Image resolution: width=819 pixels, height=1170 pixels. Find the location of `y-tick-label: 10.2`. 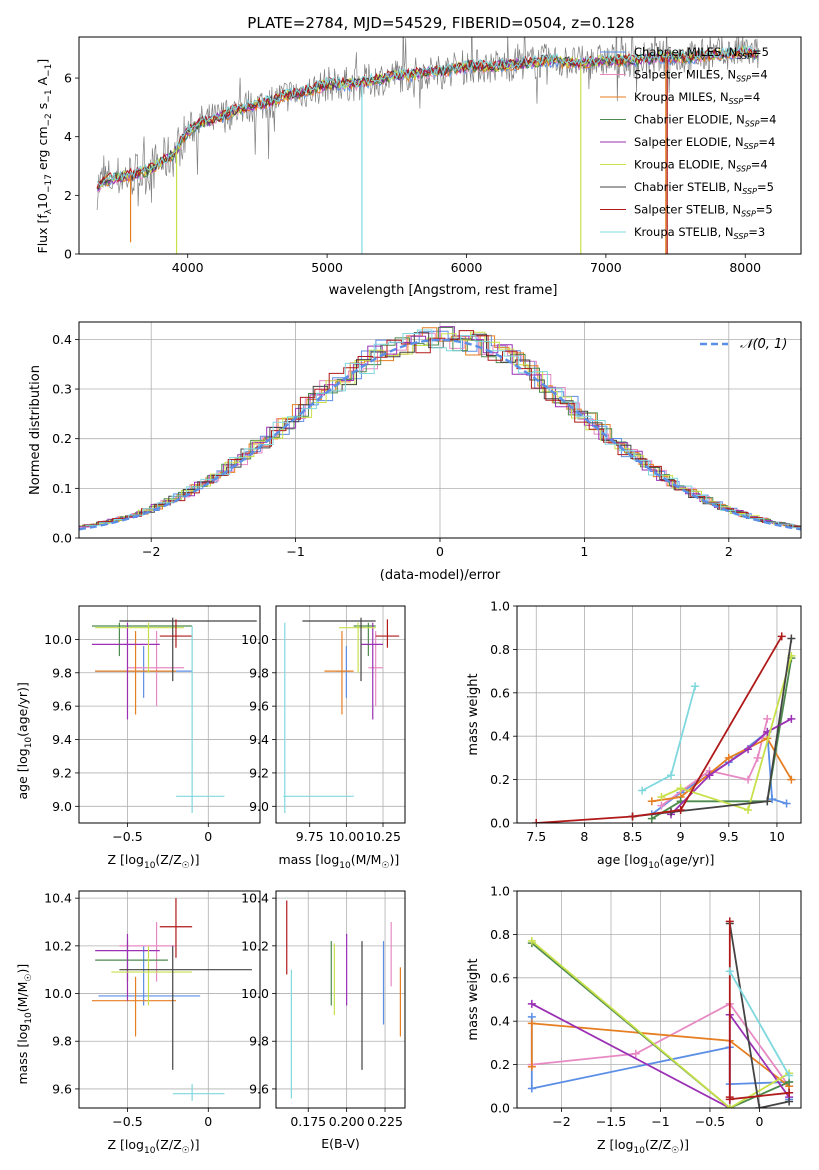

y-tick-label: 10.2 is located at coordinates (58, 945).